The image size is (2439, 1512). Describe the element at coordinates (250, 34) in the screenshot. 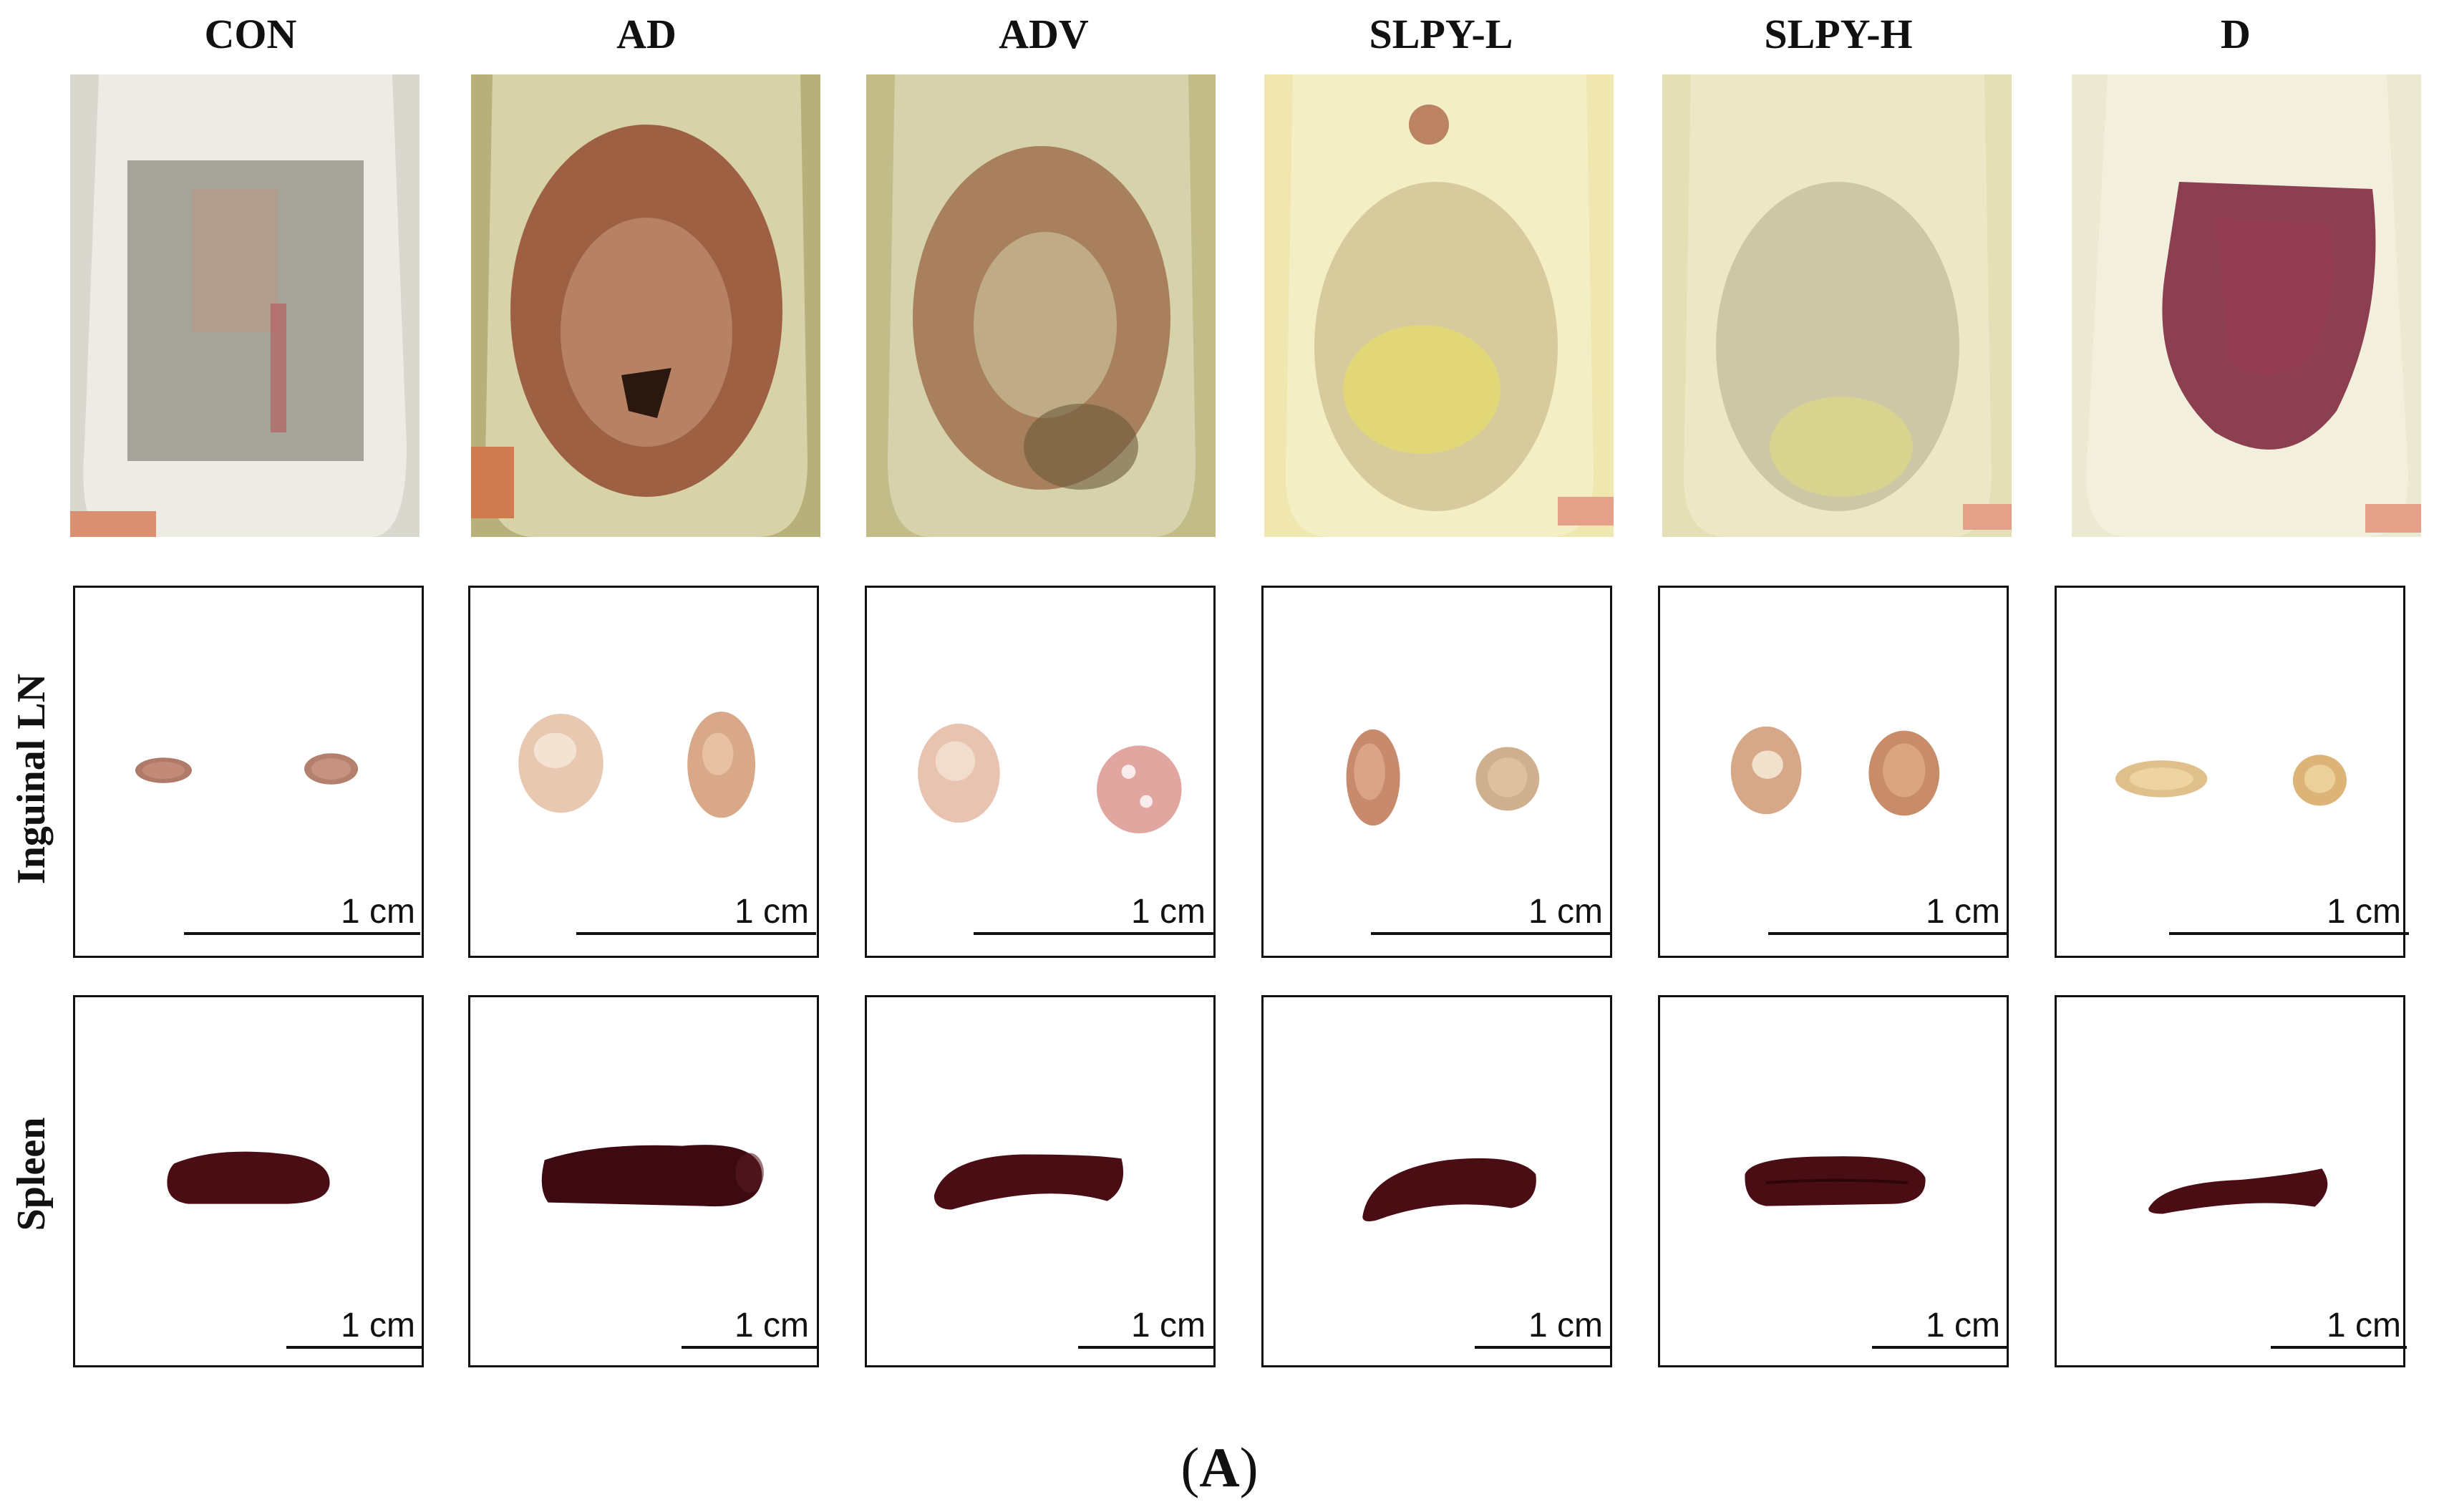

I see `column-title-con: CON` at that location.